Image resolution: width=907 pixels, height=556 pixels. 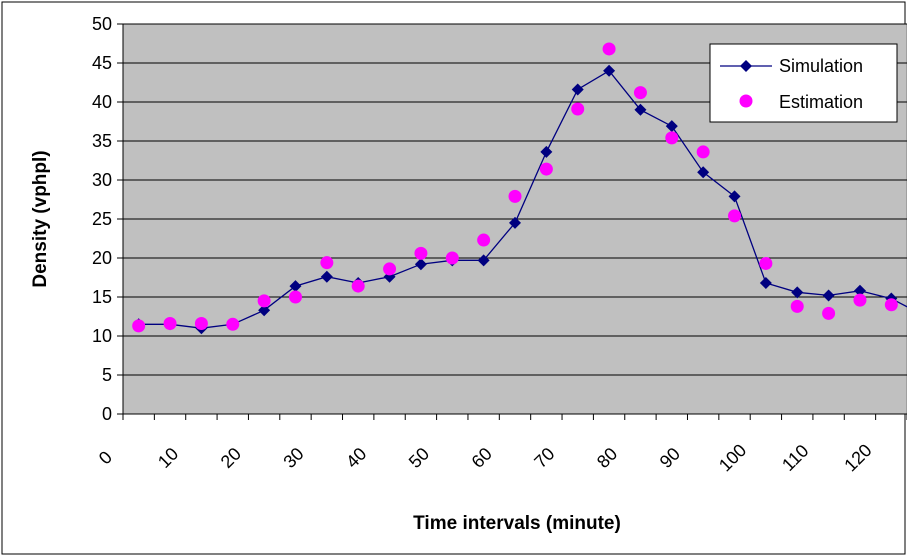 I want to click on y-tick-label: 45, so click(x=102, y=63).